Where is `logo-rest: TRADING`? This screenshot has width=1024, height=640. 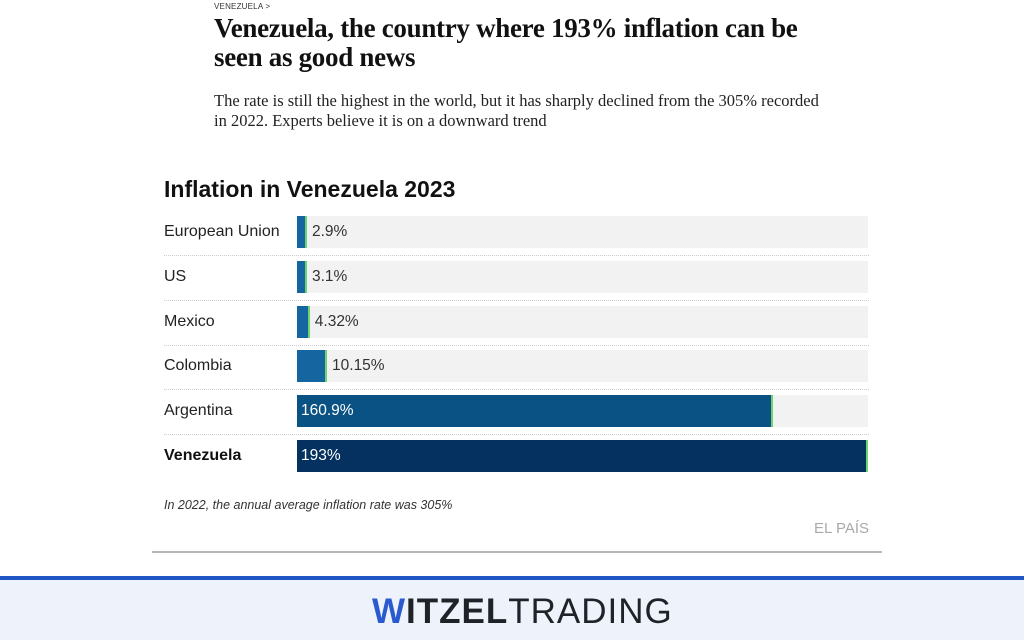 logo-rest: TRADING is located at coordinates (590, 611).